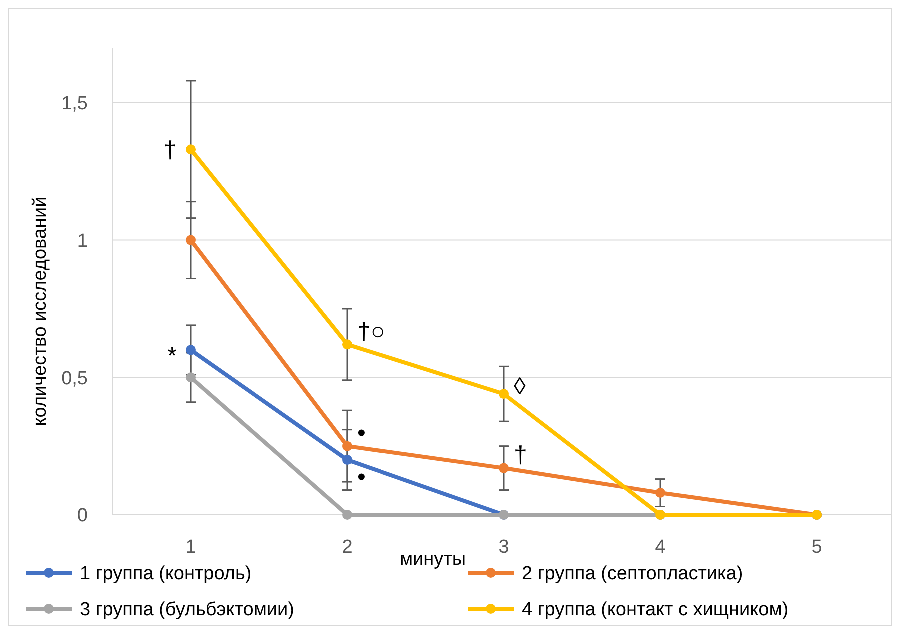 Image resolution: width=900 pixels, height=644 pixels. Describe the element at coordinates (166, 574) in the screenshot. I see `legend-label: 1 группа (контроль)` at that location.